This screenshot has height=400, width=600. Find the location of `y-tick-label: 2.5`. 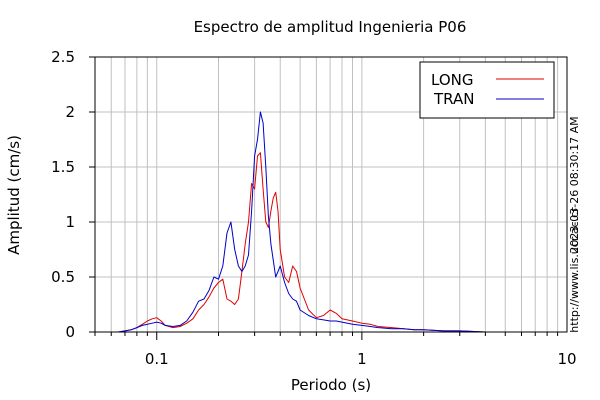

y-tick-label: 2.5 is located at coordinates (63, 57).